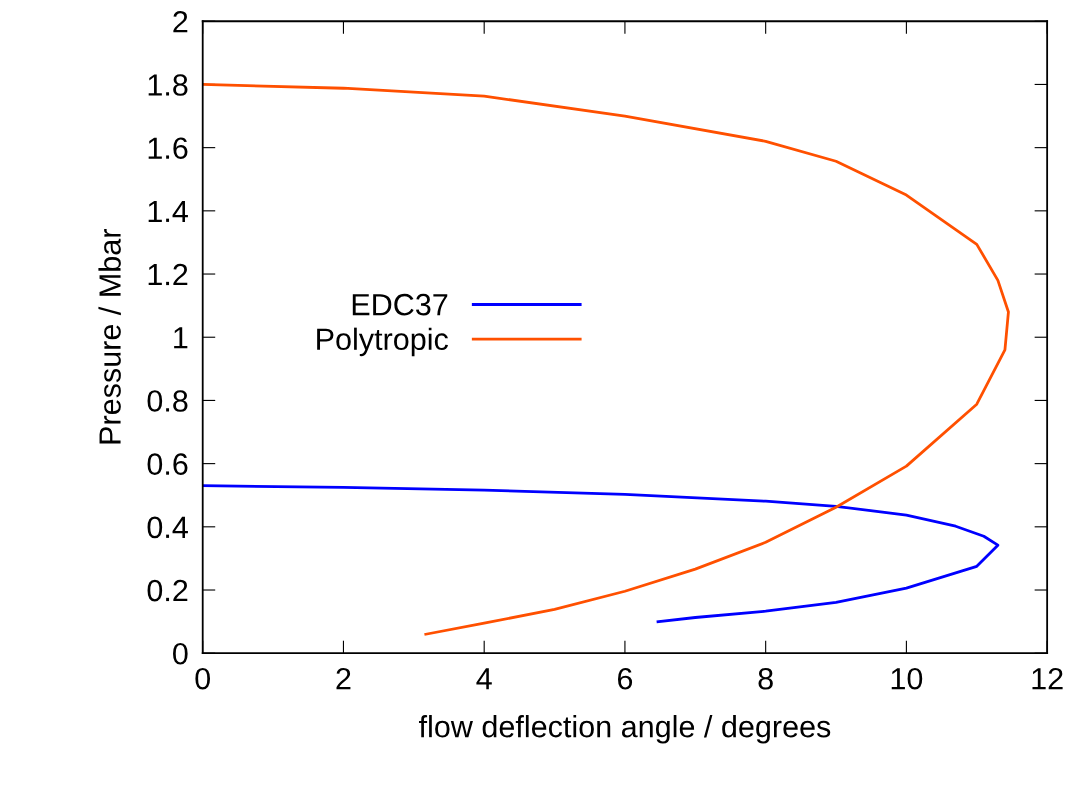 The width and height of the screenshot is (1084, 787). I want to click on y-tick-label: 1.2, so click(168, 274).